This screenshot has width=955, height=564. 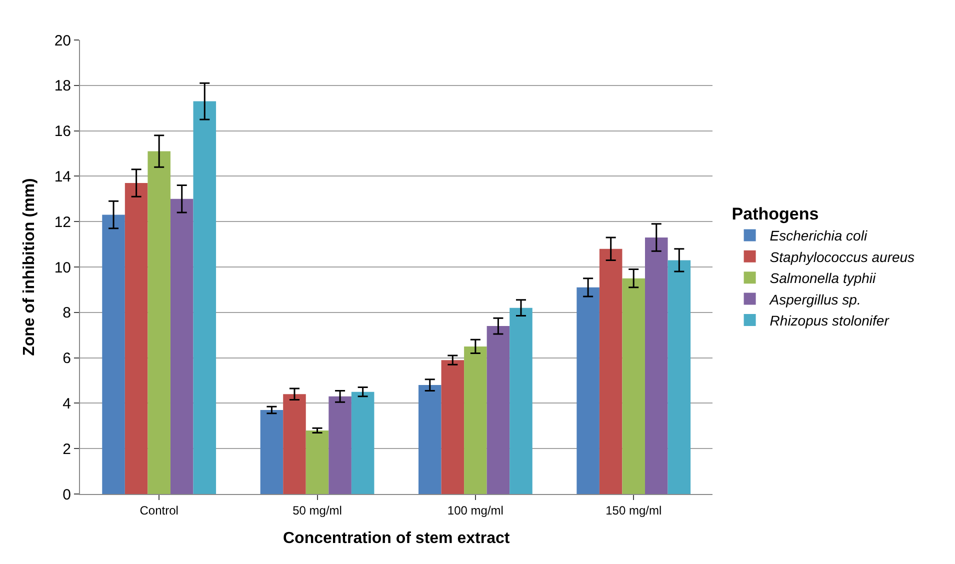 I want to click on x-tick-label: 150 mg/ml, so click(x=634, y=510).